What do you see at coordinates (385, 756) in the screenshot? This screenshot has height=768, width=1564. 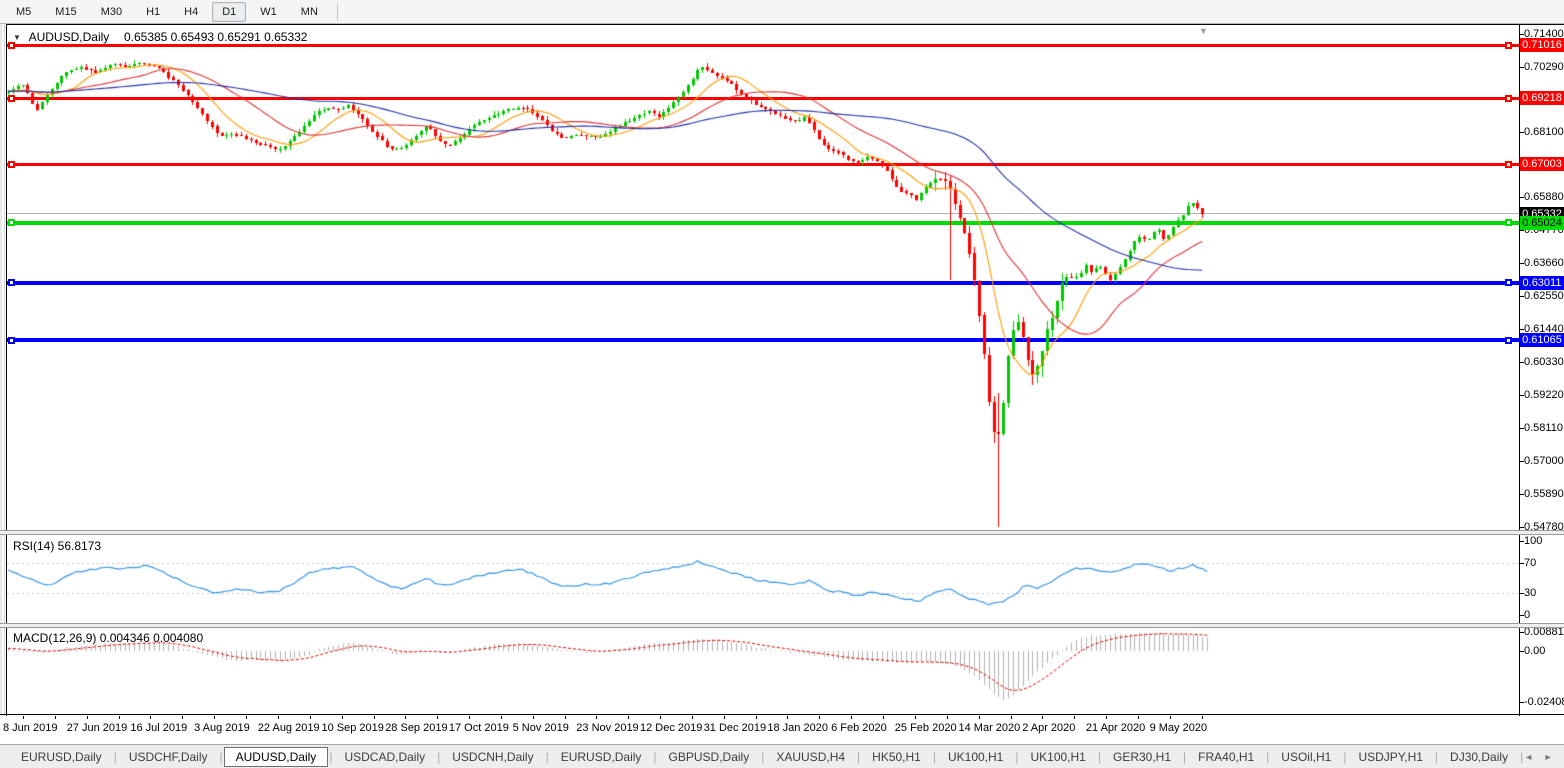 I see `chart-tab-usdcad-daily: USDCAD,Daily` at bounding box center [385, 756].